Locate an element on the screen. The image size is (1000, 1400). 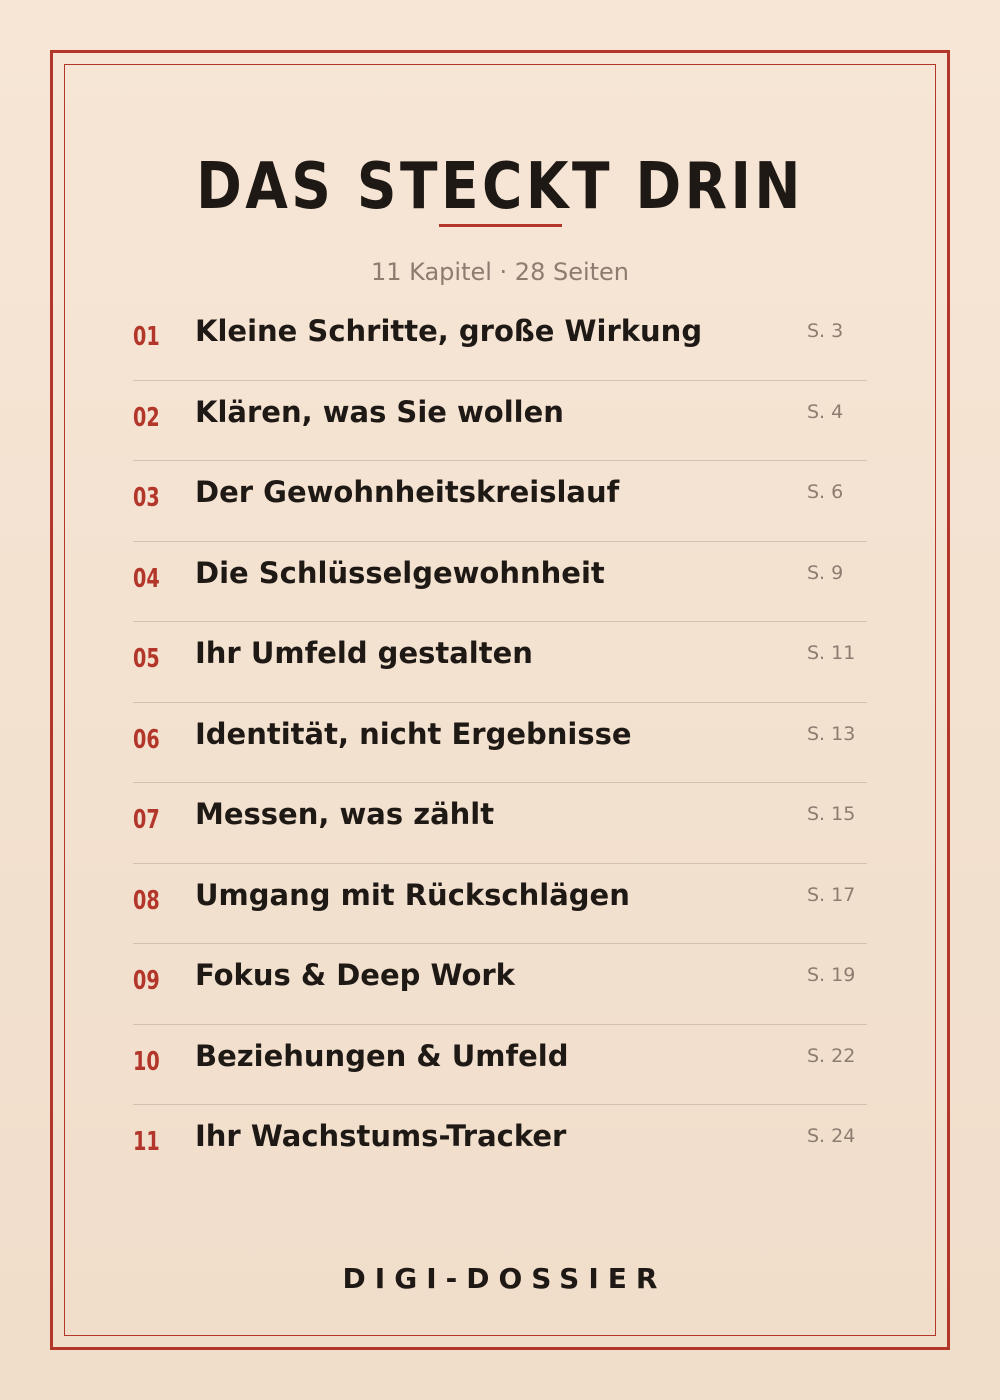
title-underline is located at coordinates (500, 225).